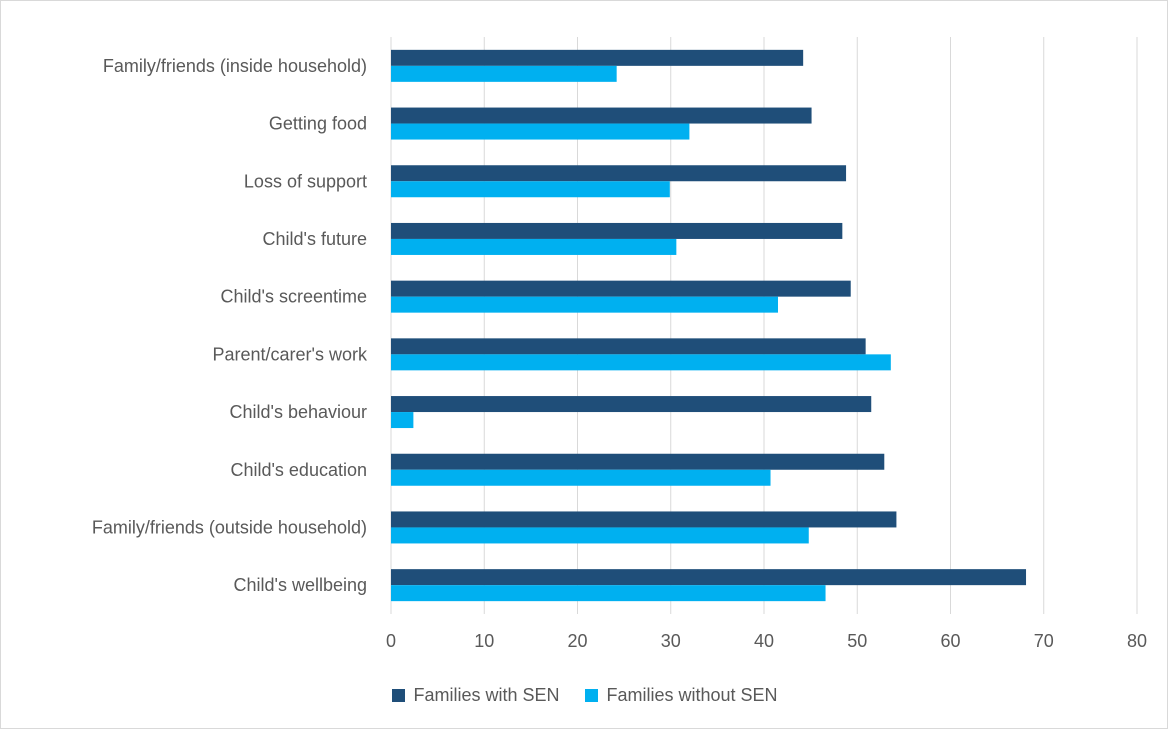  I want to click on category-label: Child's screentime, so click(294, 297).